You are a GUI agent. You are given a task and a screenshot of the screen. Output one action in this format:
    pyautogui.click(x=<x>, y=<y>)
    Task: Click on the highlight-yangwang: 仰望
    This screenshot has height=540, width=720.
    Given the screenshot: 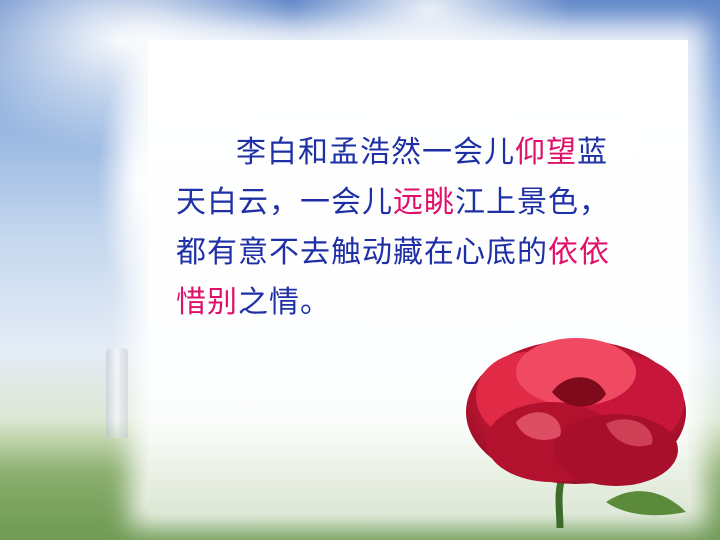 What is the action you would take?
    pyautogui.click(x=546, y=152)
    